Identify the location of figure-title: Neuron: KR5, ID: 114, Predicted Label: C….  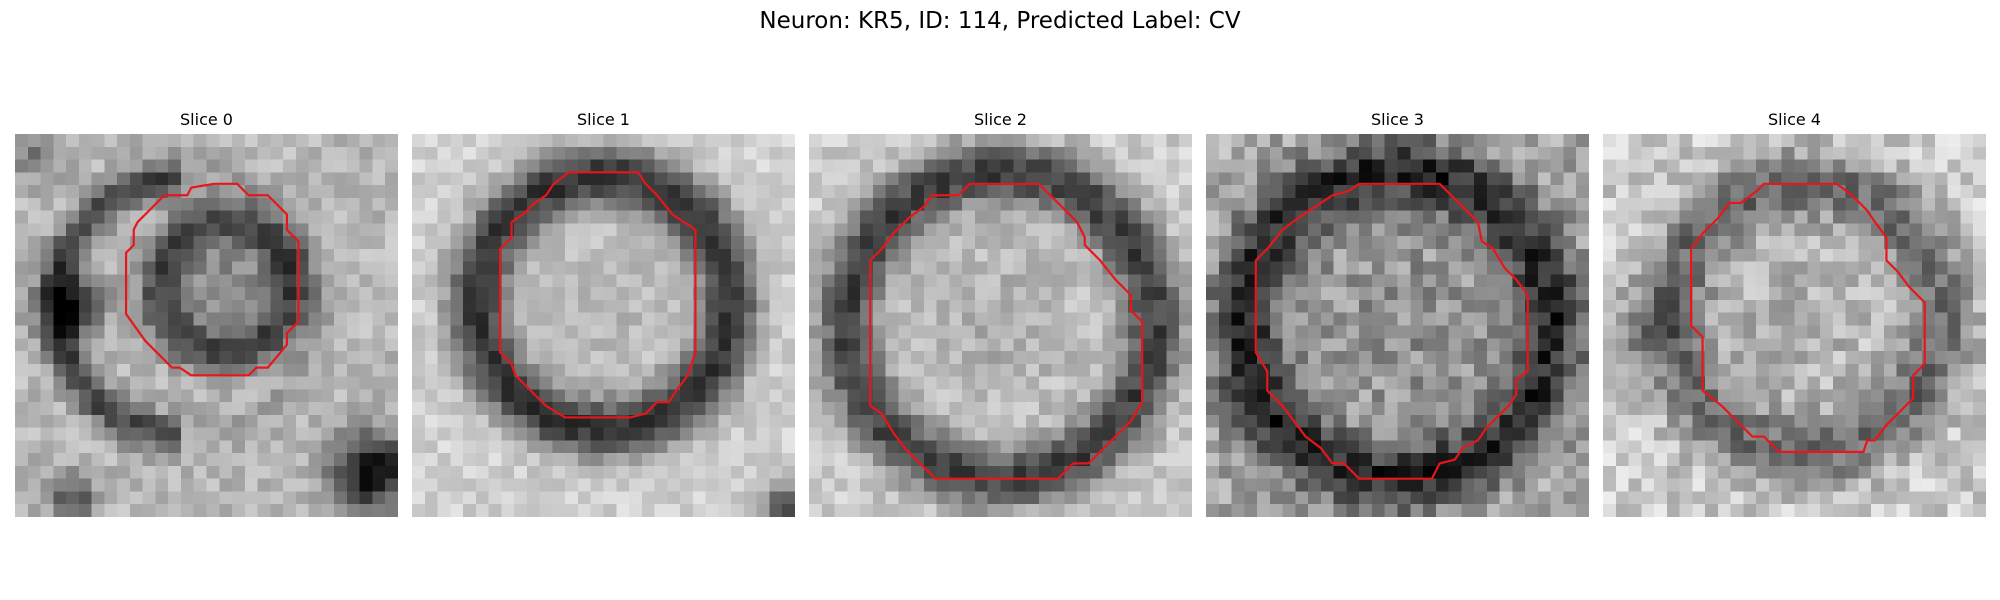
(1000, 21).